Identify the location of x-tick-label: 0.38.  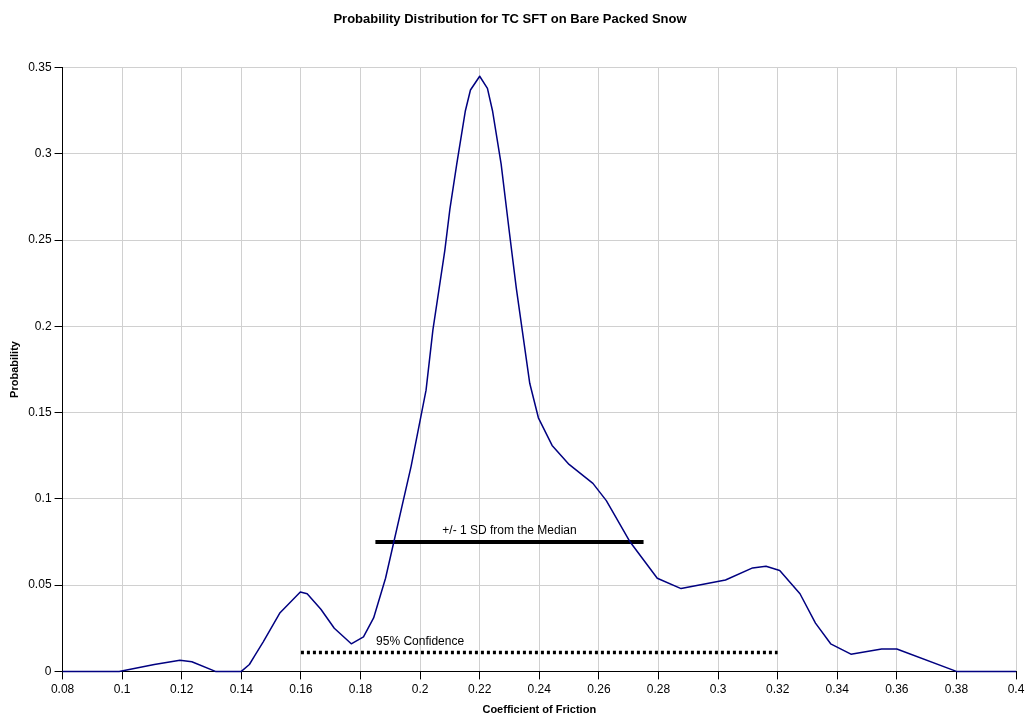
(956, 688).